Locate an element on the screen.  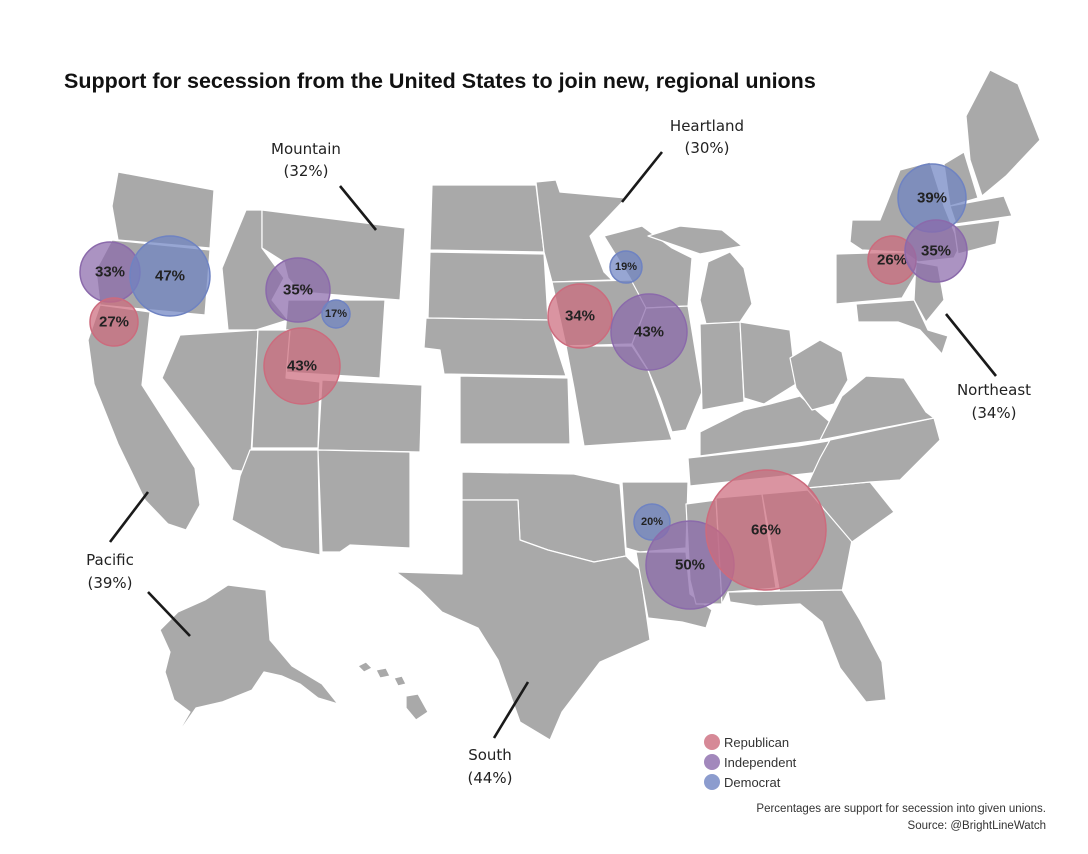
leader-line-alaska is located at coordinates (169, 614).